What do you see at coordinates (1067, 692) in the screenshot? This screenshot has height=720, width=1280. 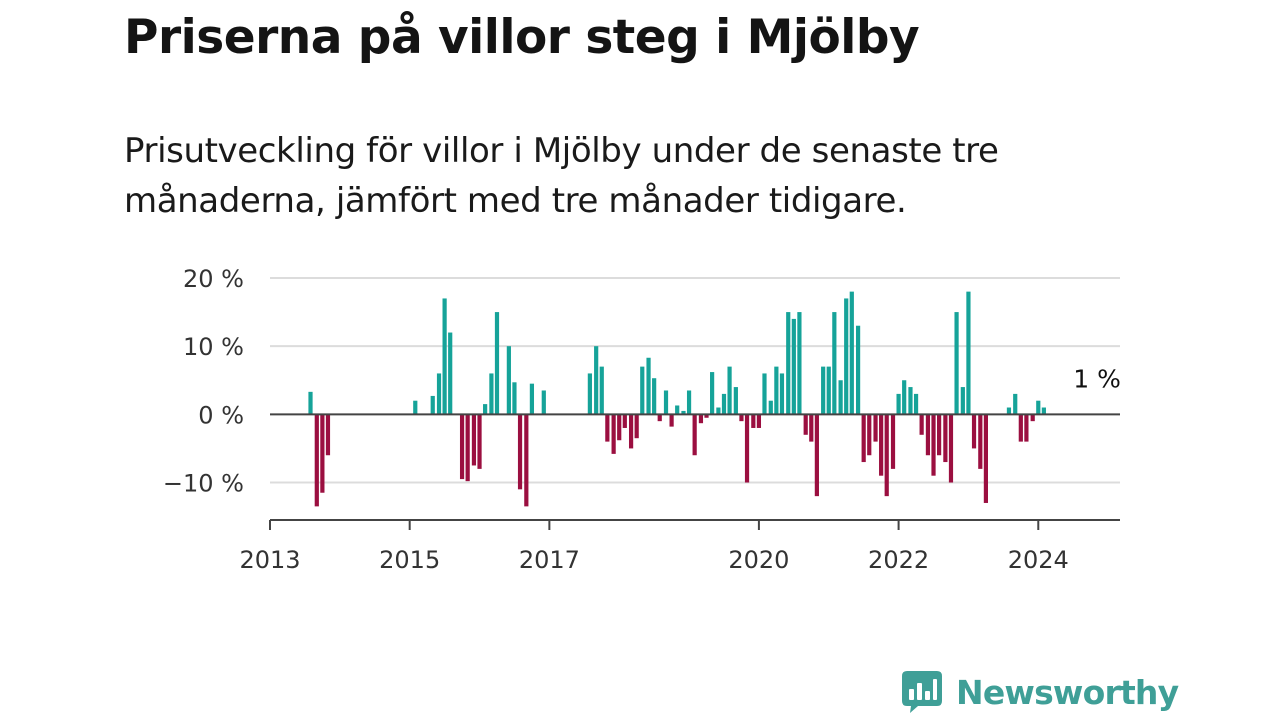 I see `brand-name: Newsworthy` at bounding box center [1067, 692].